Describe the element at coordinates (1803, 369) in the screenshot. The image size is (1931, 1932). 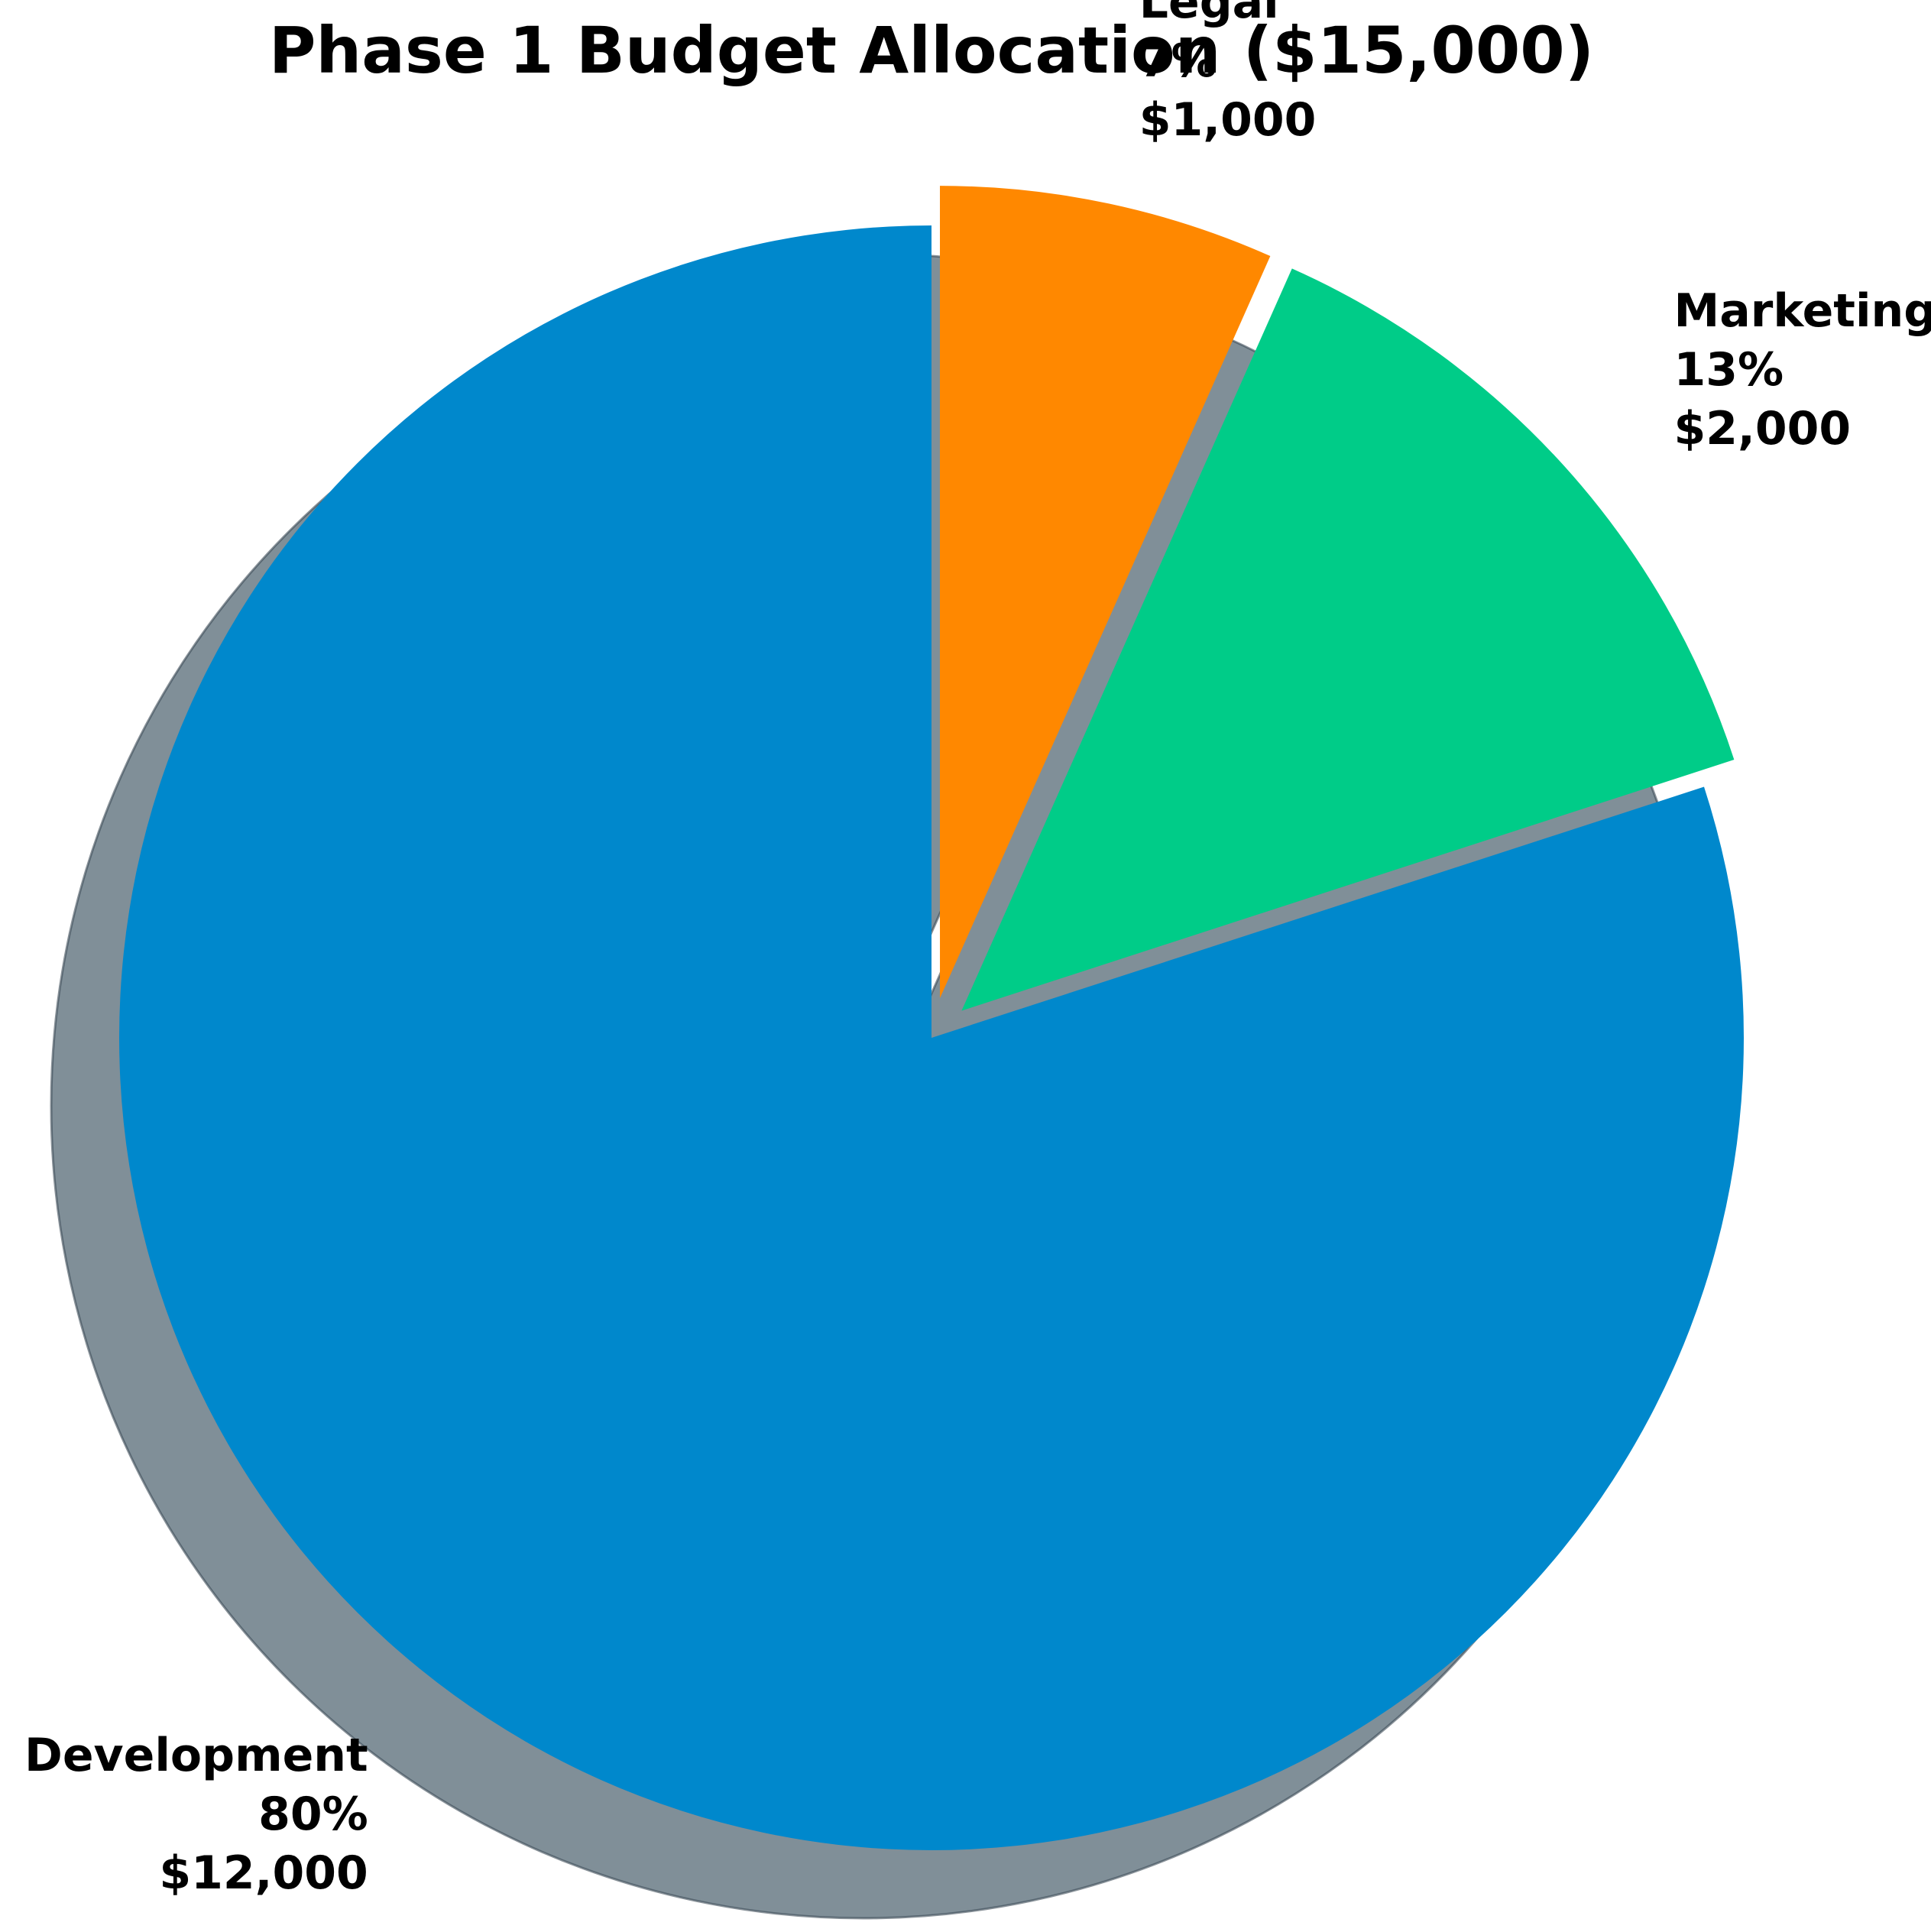
I see `slice-label-marketing: Marketing 13% $2,000` at that location.